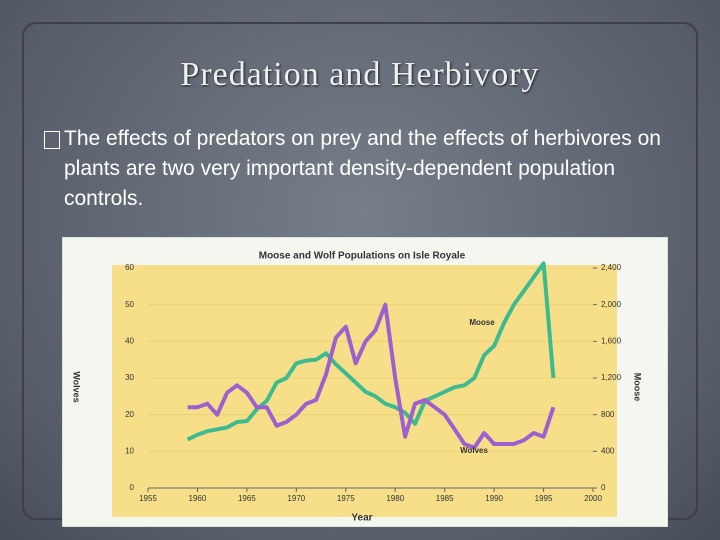  I want to click on y-tick-label: 60, so click(129, 267).